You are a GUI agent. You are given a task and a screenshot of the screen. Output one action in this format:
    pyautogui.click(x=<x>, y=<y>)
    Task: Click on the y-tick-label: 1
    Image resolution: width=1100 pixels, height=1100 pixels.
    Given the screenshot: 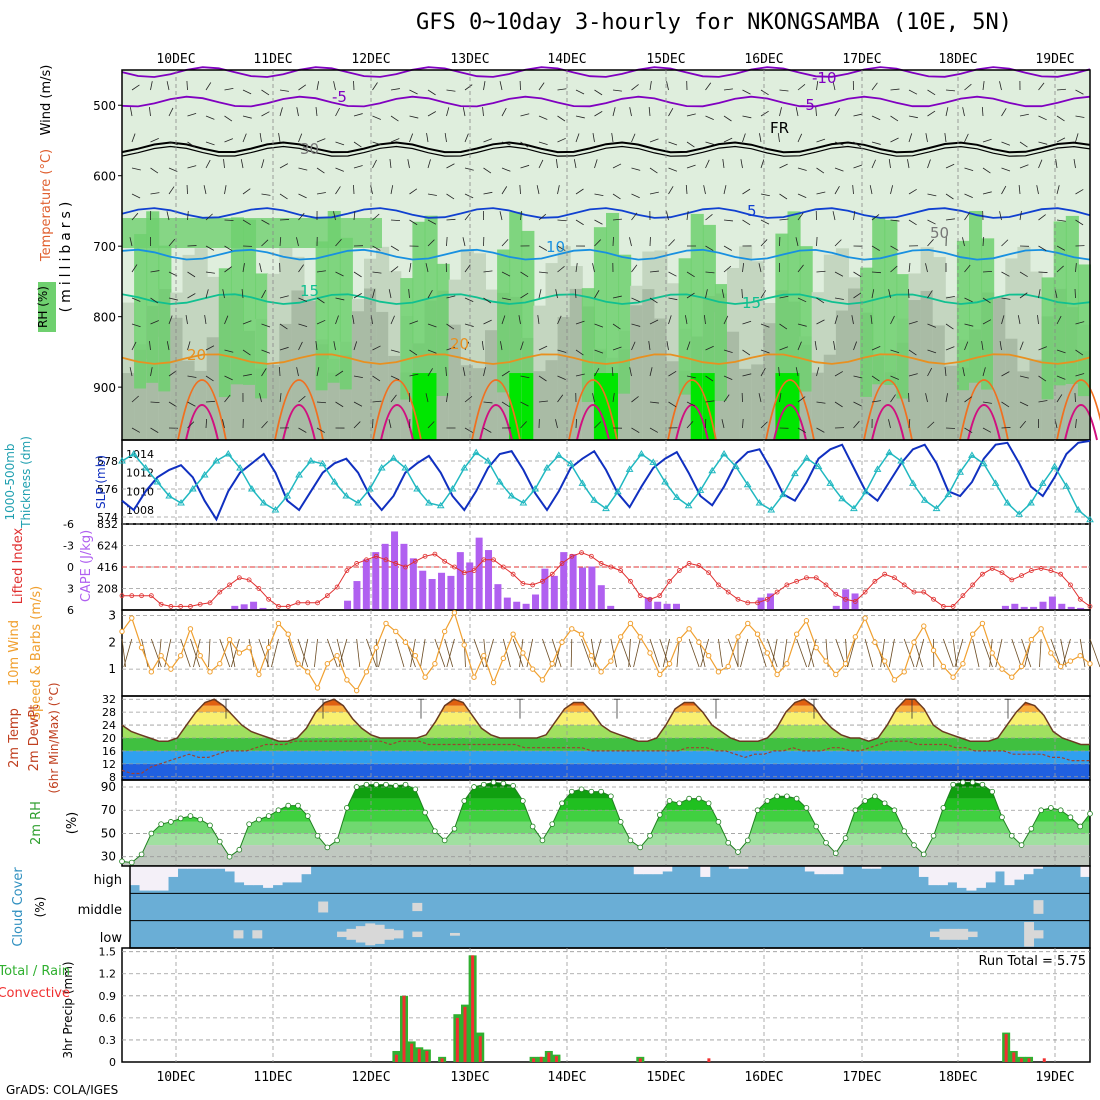 What is the action you would take?
    pyautogui.click(x=112, y=669)
    